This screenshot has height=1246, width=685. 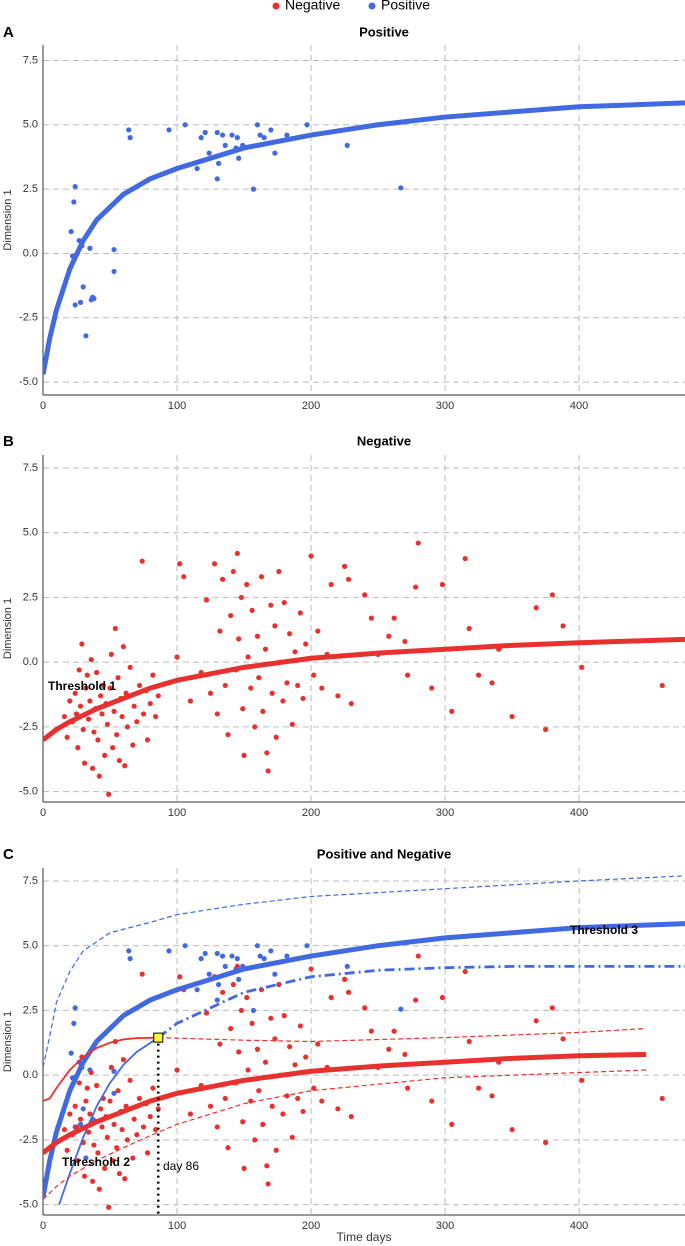 What do you see at coordinates (8, 441) in the screenshot?
I see `panel-label: B` at bounding box center [8, 441].